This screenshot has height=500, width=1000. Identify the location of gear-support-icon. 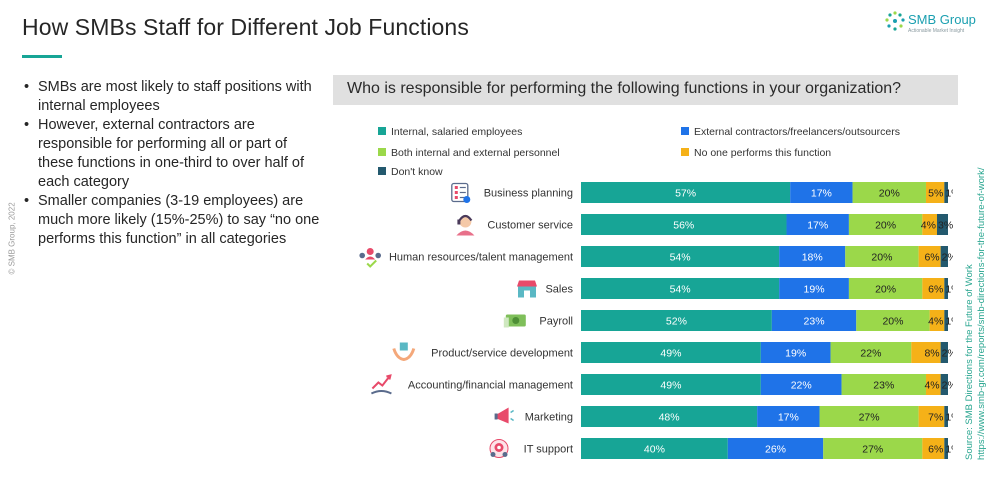
(499, 448).